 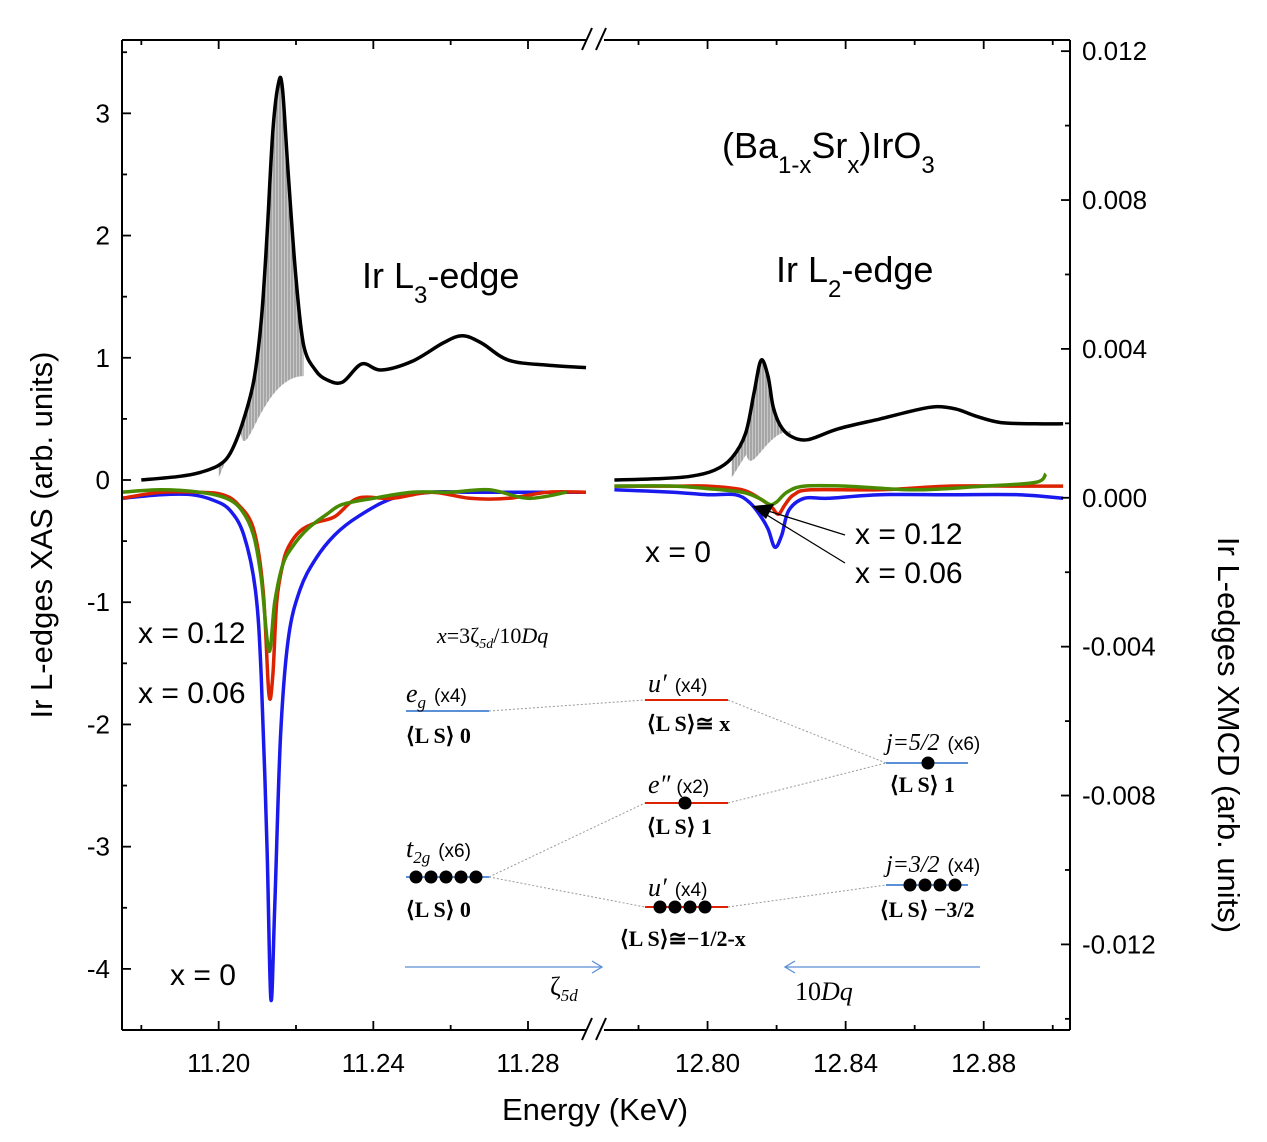 I want to click on level-connectors, so click(x=687, y=803).